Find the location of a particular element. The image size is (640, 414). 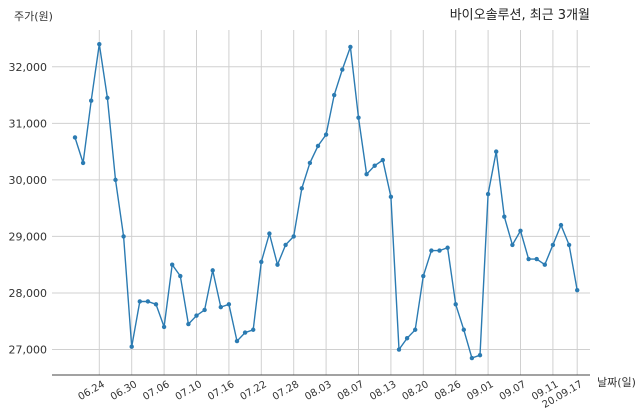

y-tick-labels: 27,000 28,000 29,000 30,000 31,000 32,000 is located at coordinates (28, 209).